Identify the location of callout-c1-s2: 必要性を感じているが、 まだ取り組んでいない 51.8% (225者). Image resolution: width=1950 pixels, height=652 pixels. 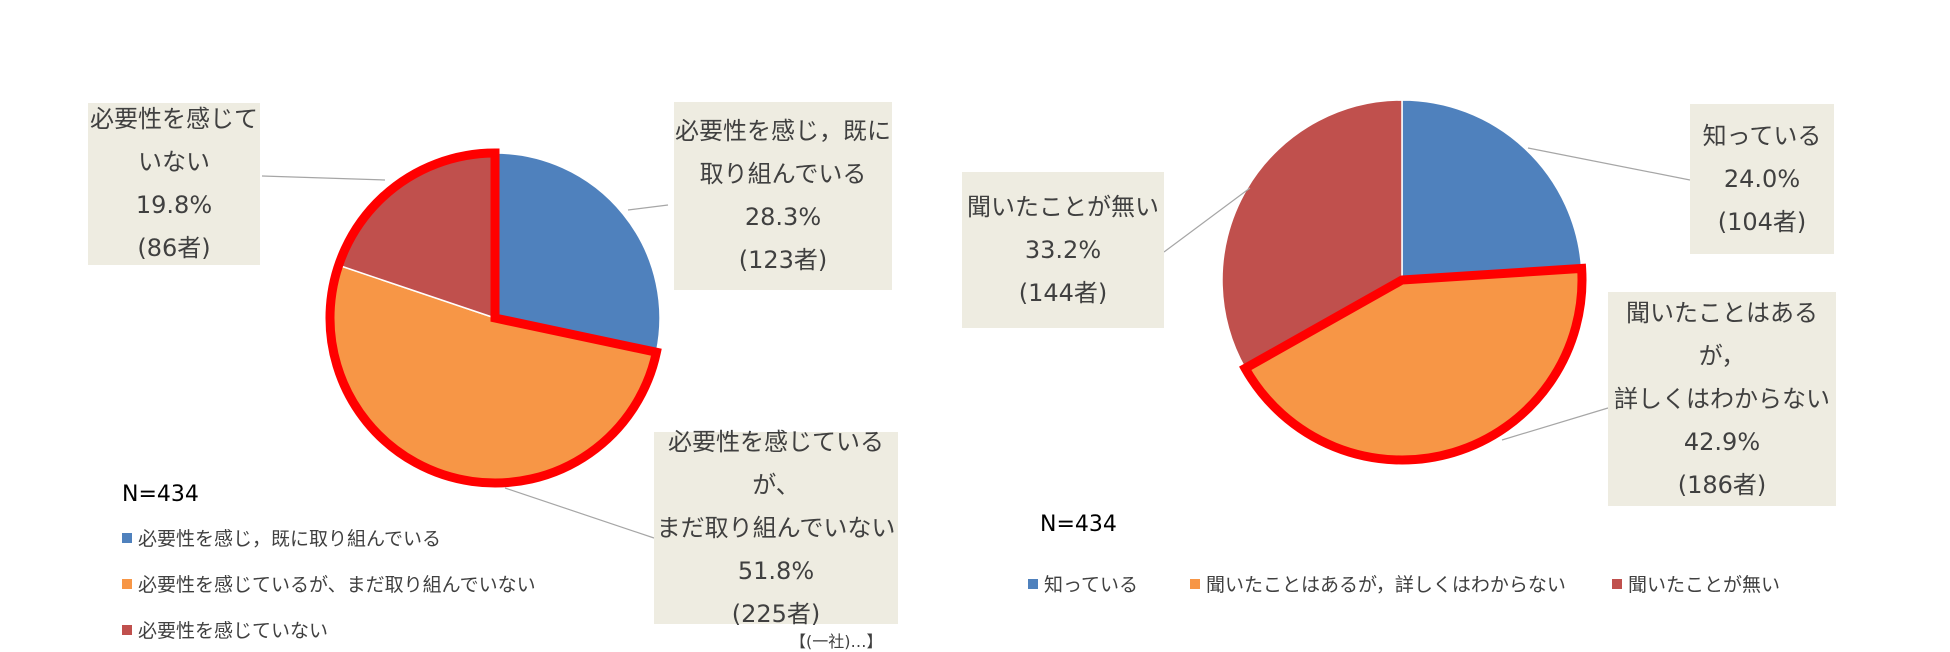
(776, 528).